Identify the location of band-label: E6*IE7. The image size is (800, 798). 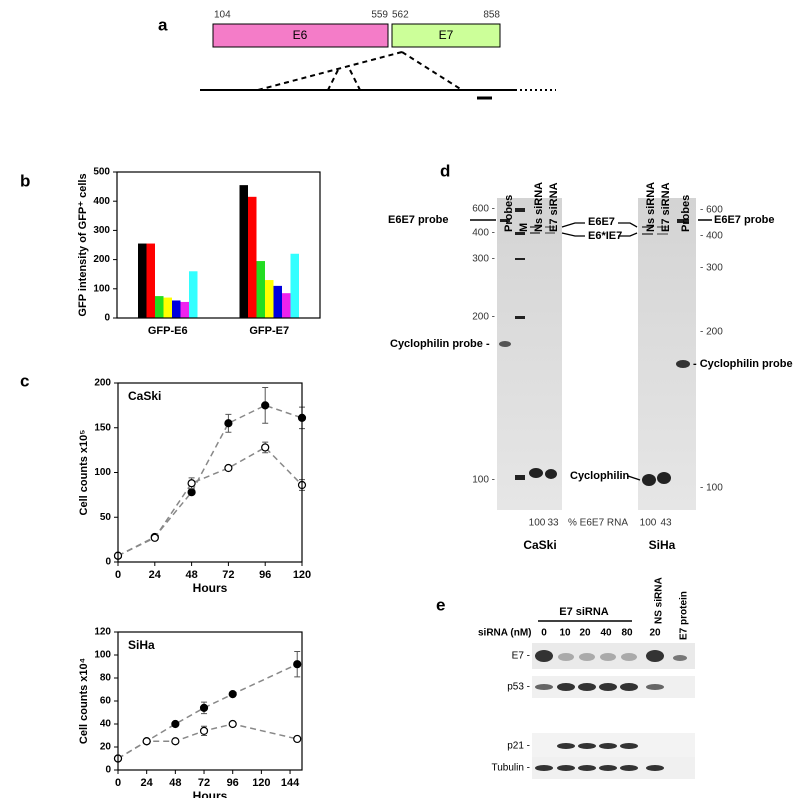
(605, 236).